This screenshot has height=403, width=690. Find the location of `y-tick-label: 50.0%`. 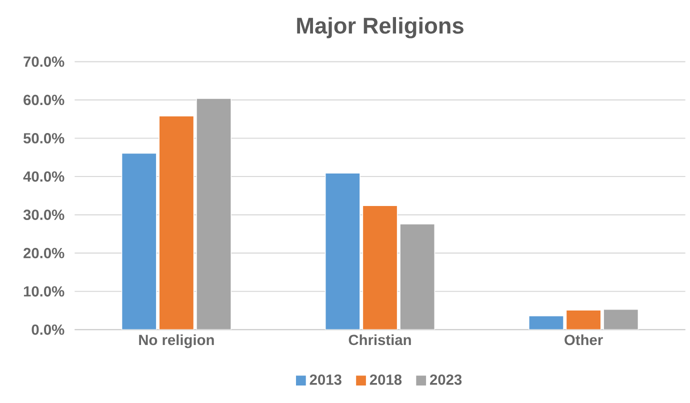

y-tick-label: 50.0% is located at coordinates (44, 138).